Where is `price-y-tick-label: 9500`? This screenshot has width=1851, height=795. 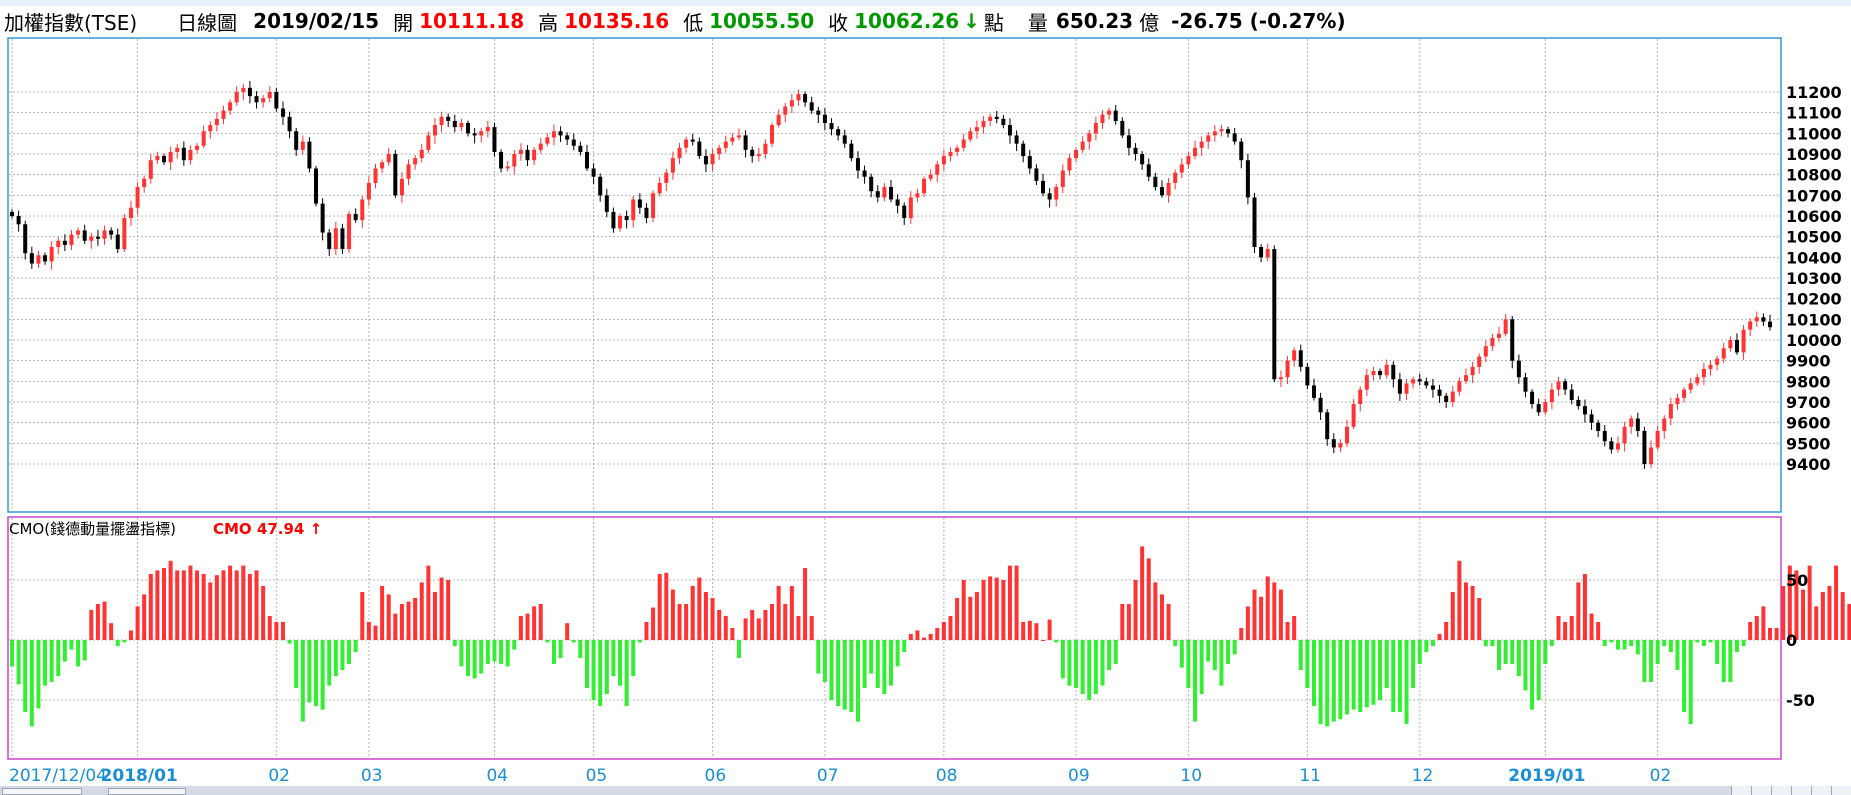
price-y-tick-label: 9500 is located at coordinates (1808, 443).